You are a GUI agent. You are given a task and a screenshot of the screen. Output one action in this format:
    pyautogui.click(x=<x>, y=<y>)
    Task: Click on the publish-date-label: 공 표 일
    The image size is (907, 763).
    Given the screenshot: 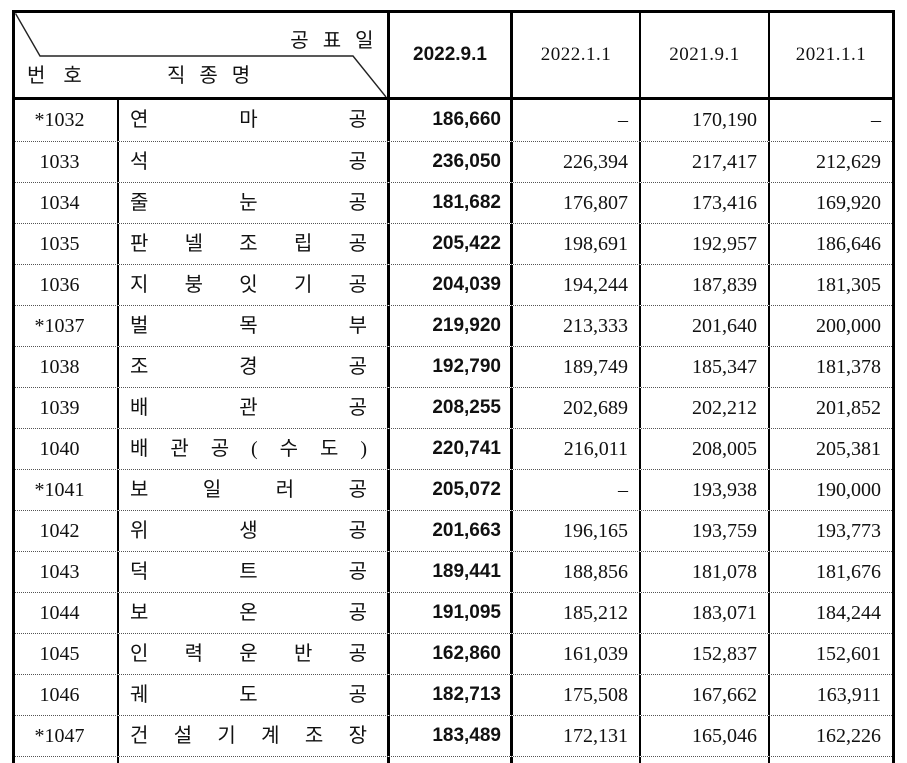 What is the action you would take?
    pyautogui.click(x=332, y=41)
    